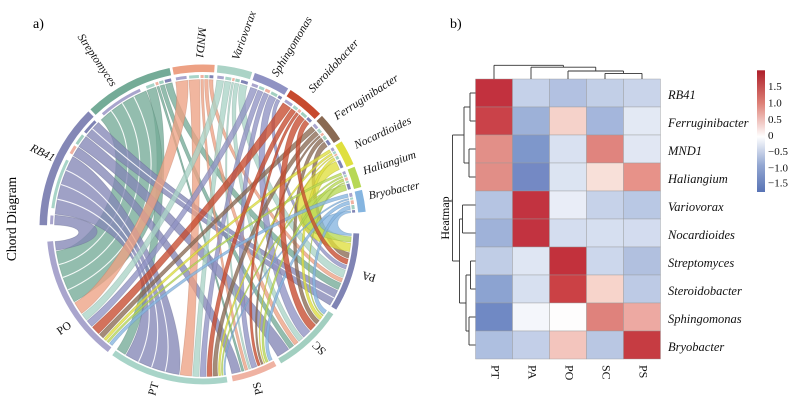 The height and width of the screenshot is (406, 800). Describe the element at coordinates (775, 87) in the screenshot. I see `svg-text: 1.5` at that location.